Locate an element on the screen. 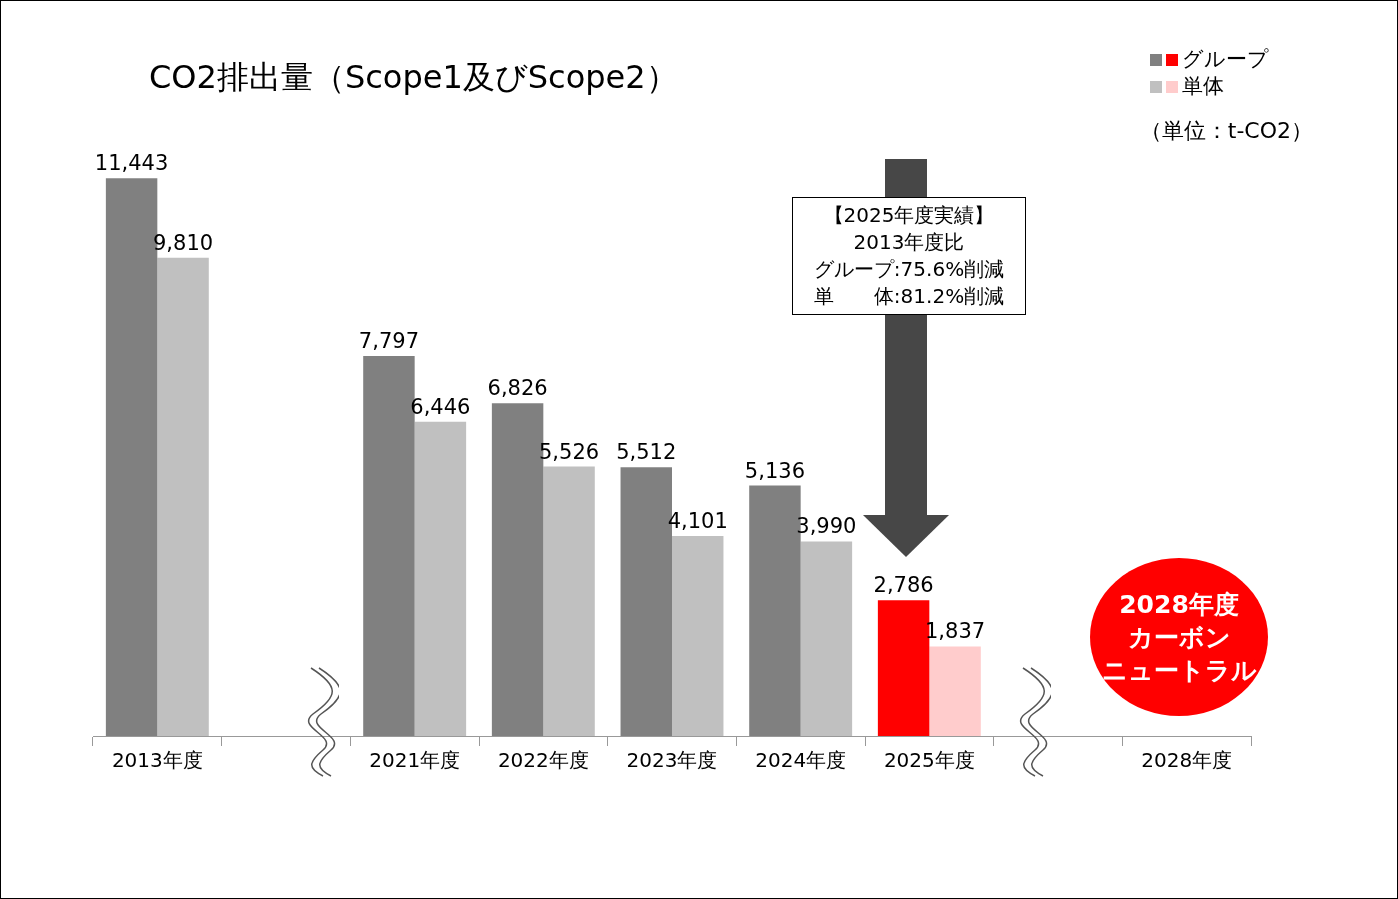 This screenshot has height=899, width=1398. annotation: カーボン is located at coordinates (1179, 637).